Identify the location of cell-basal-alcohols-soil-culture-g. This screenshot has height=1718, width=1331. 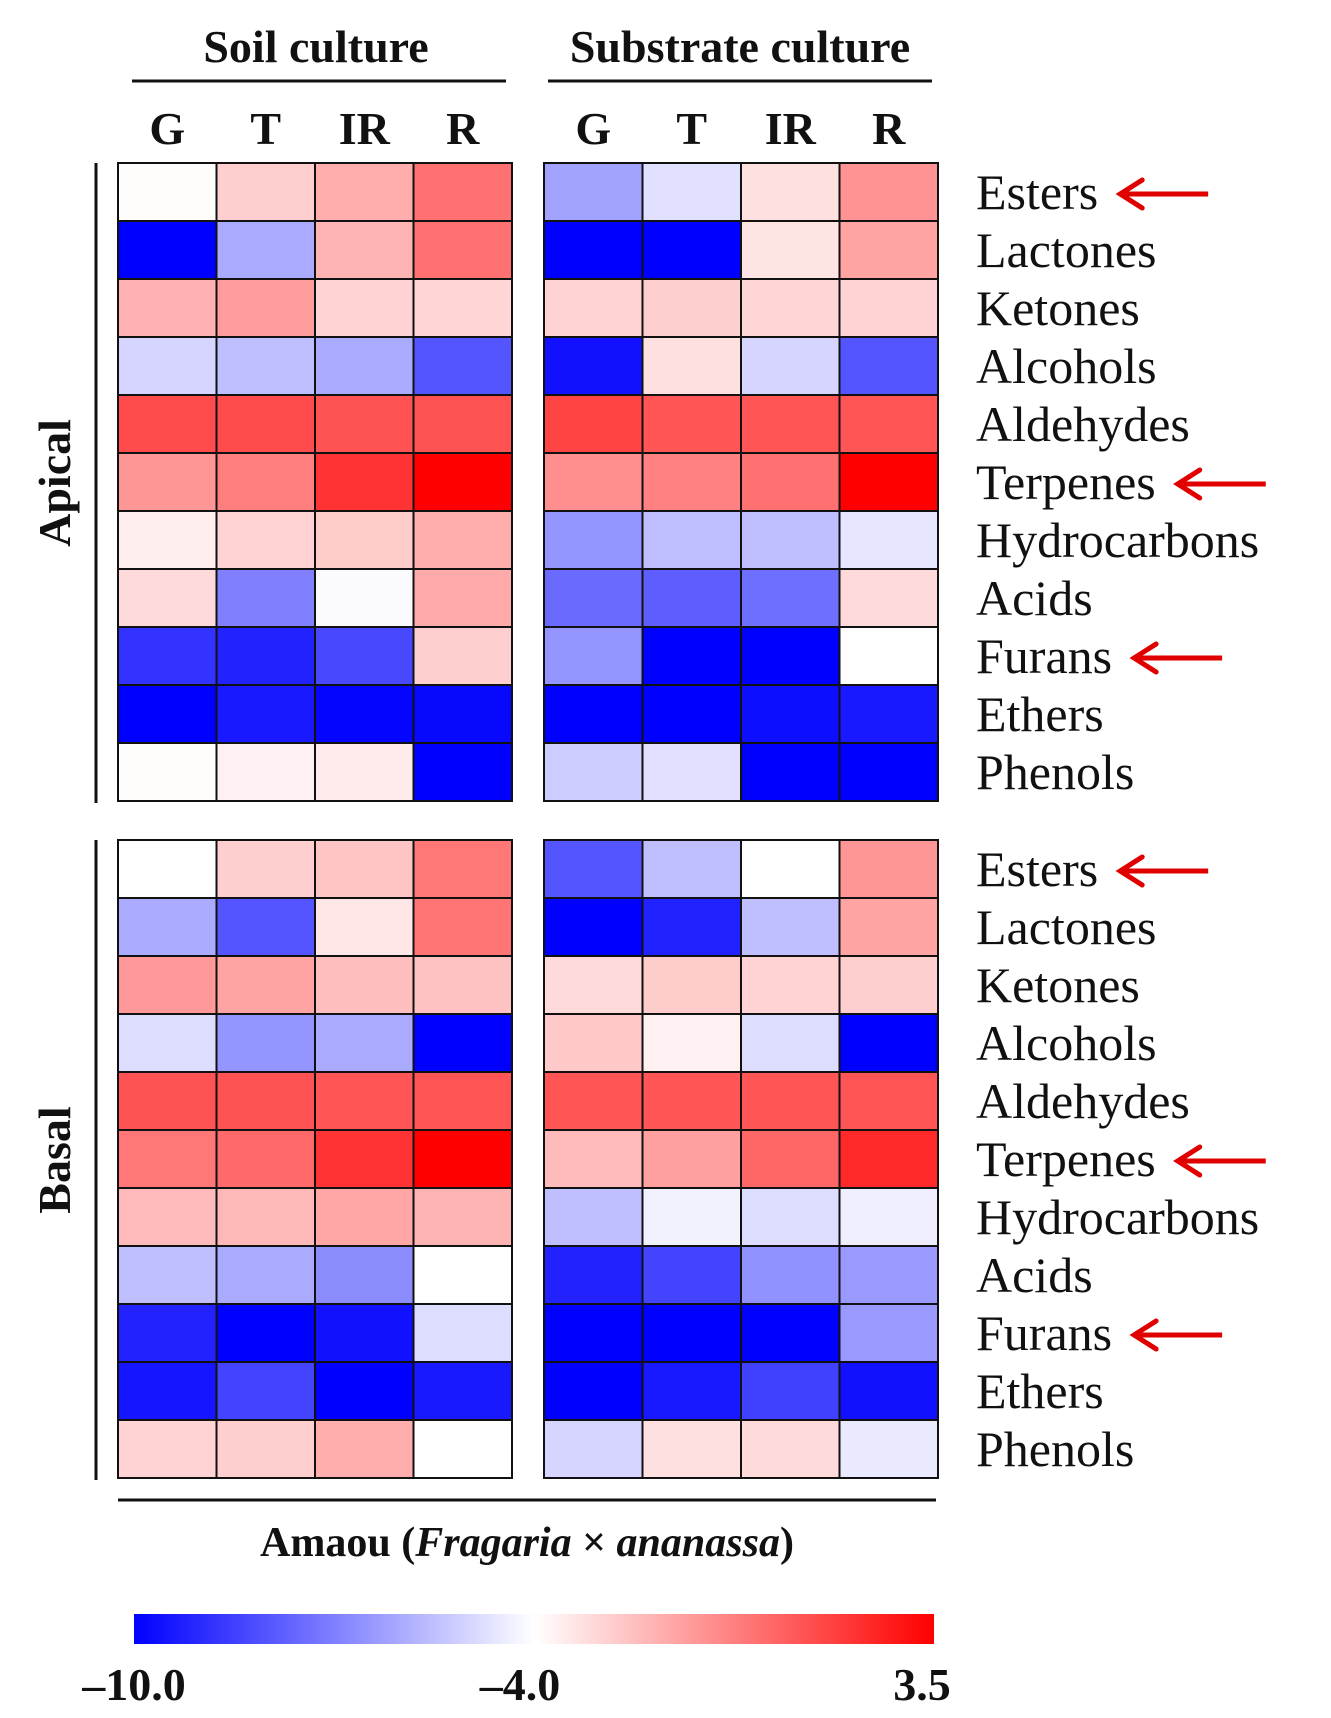
(167, 1043).